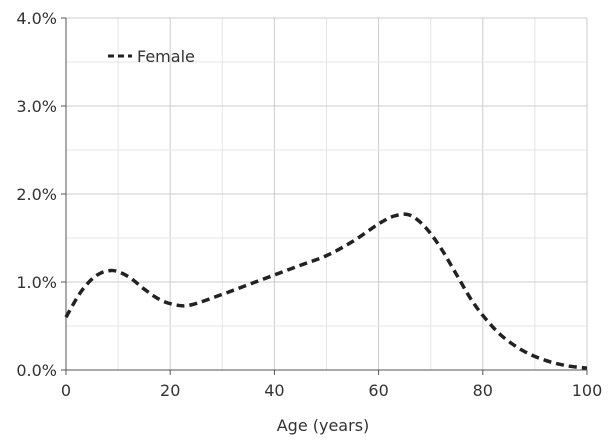  I want to click on x-tick-label: 40, so click(274, 390).